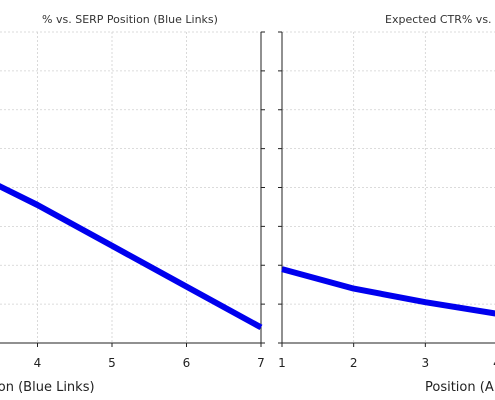 The height and width of the screenshot is (400, 495). Describe the element at coordinates (438, 19) in the screenshot. I see `right-chart-title: Expected CTR% vs.` at that location.